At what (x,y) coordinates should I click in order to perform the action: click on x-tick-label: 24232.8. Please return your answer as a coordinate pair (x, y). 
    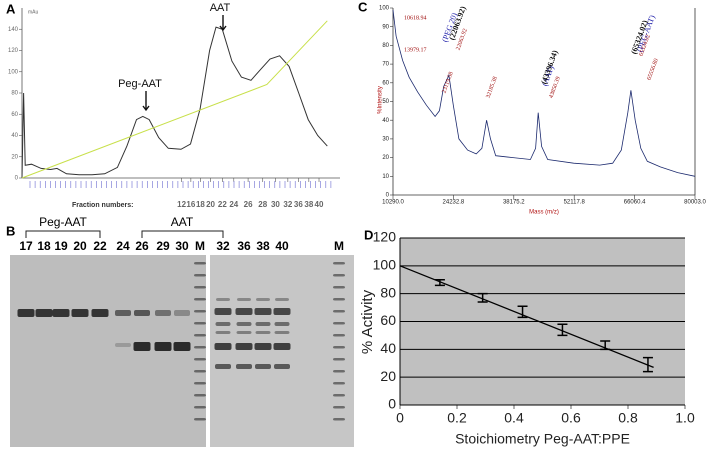
    Looking at the image, I should click on (454, 203).